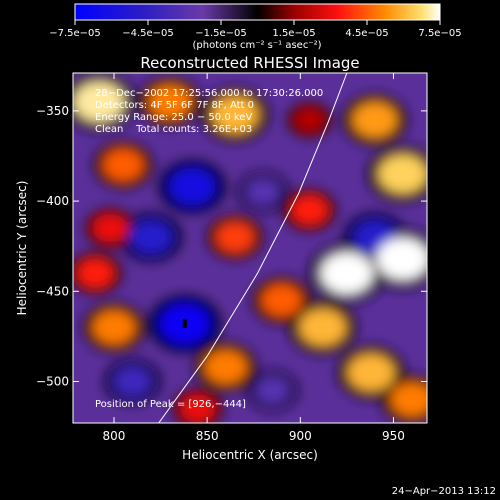 The image size is (500, 500). Describe the element at coordinates (209, 93) in the screenshot. I see `annotation-time: 28−Dec−2002 17:25:56.000 to 17:30:26.000` at that location.